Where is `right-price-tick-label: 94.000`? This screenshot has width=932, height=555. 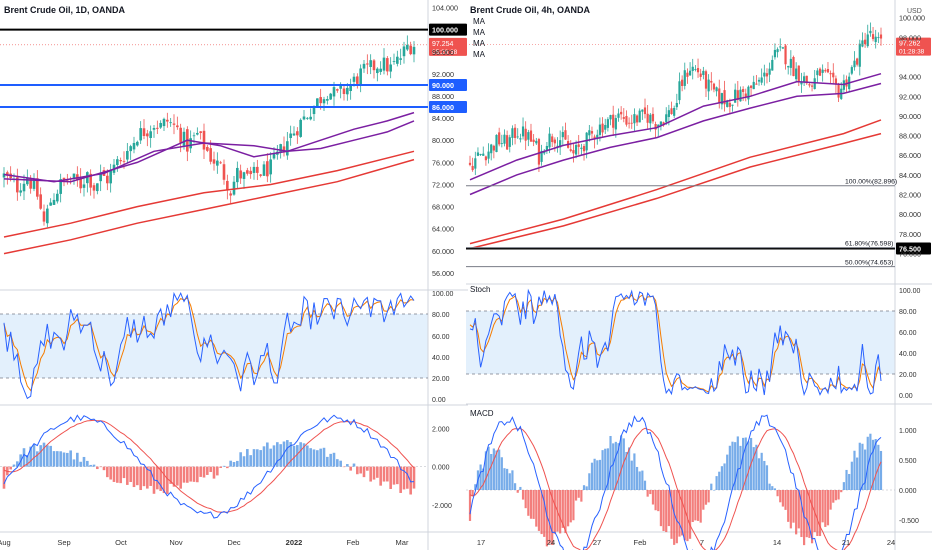 right-price-tick-label: 94.000 is located at coordinates (910, 77).